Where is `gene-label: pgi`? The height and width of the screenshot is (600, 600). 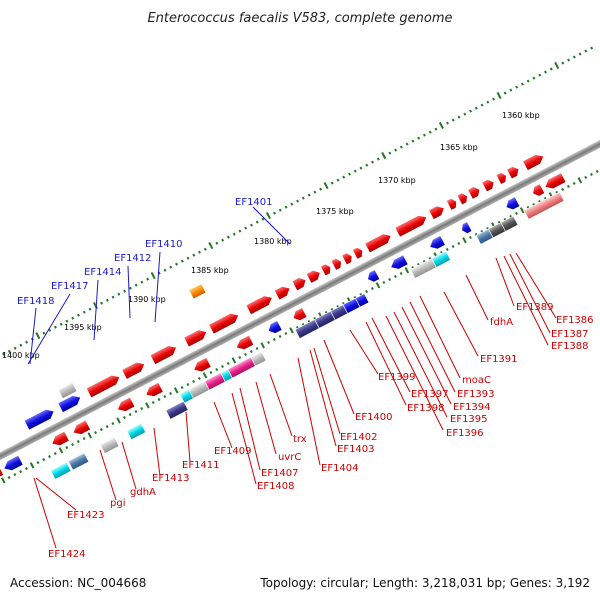 gene-label: pgi is located at coordinates (117, 503).